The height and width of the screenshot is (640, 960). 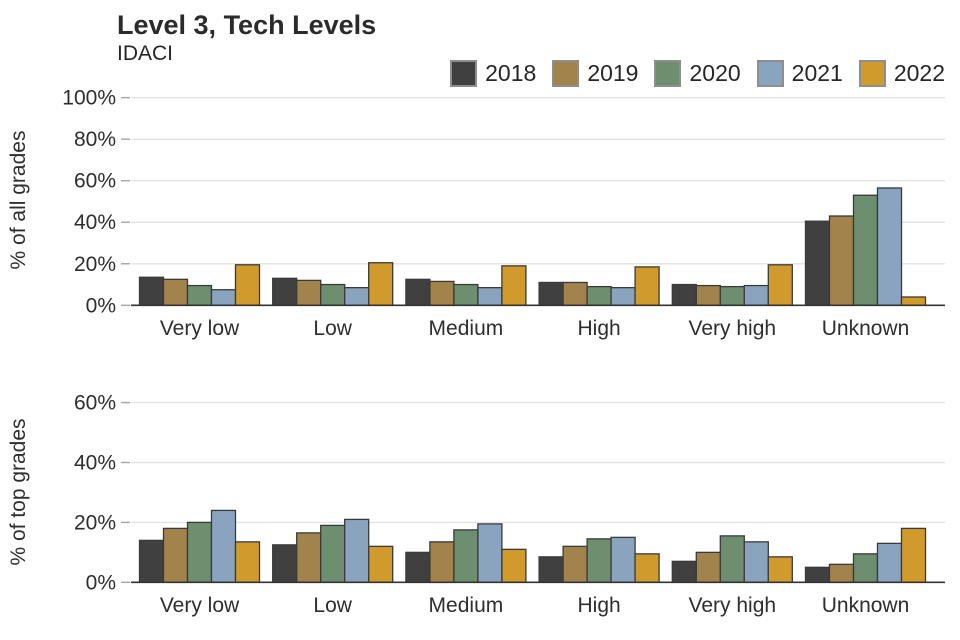 What do you see at coordinates (175, 555) in the screenshot?
I see `bar-2019-very-low` at bounding box center [175, 555].